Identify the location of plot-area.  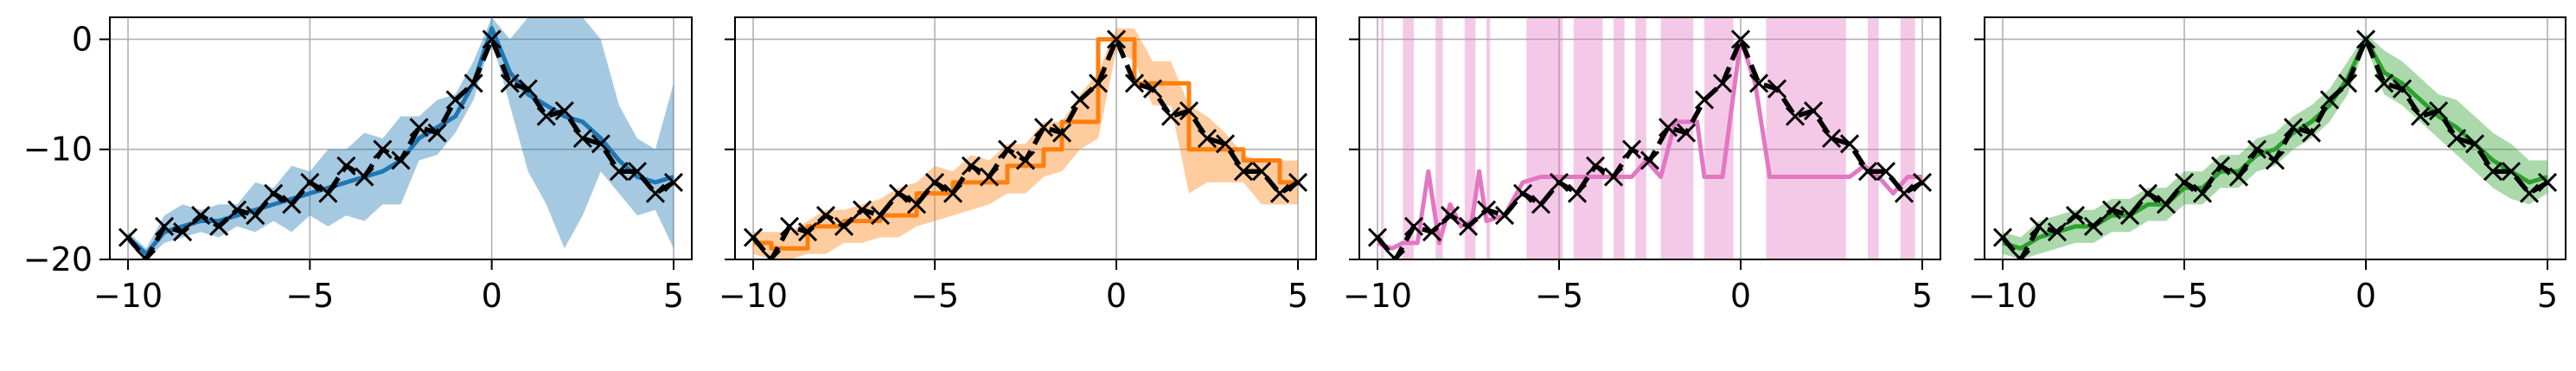
(2275, 144).